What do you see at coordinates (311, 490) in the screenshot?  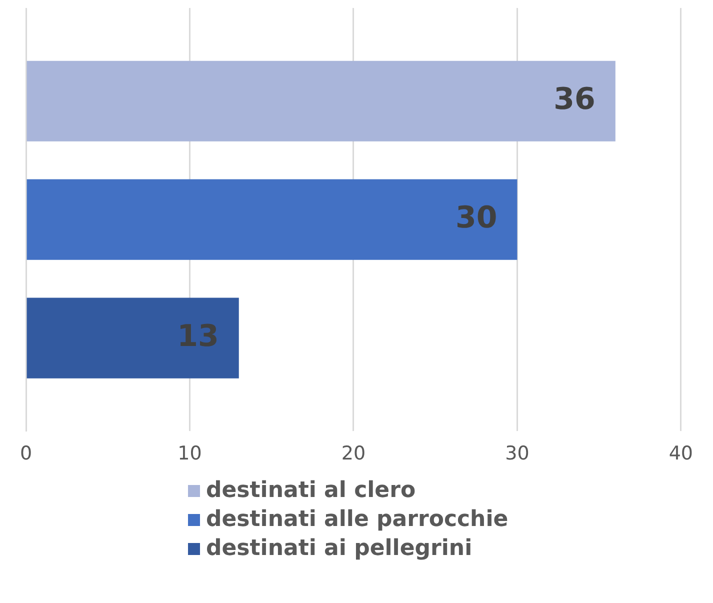 I see `legend-label: destinati al clero` at bounding box center [311, 490].